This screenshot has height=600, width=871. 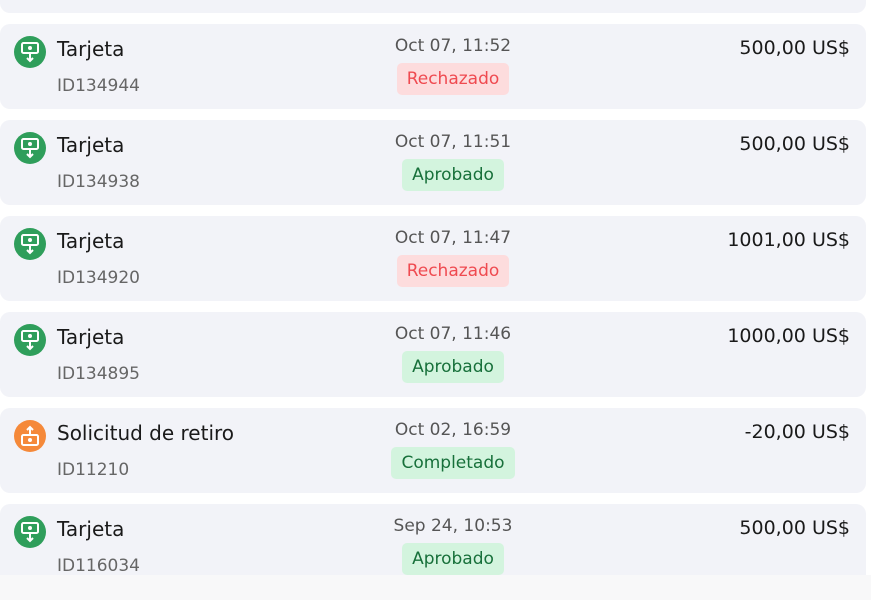 I want to click on transaction-date: Oct 07, 11:51, so click(x=453, y=142).